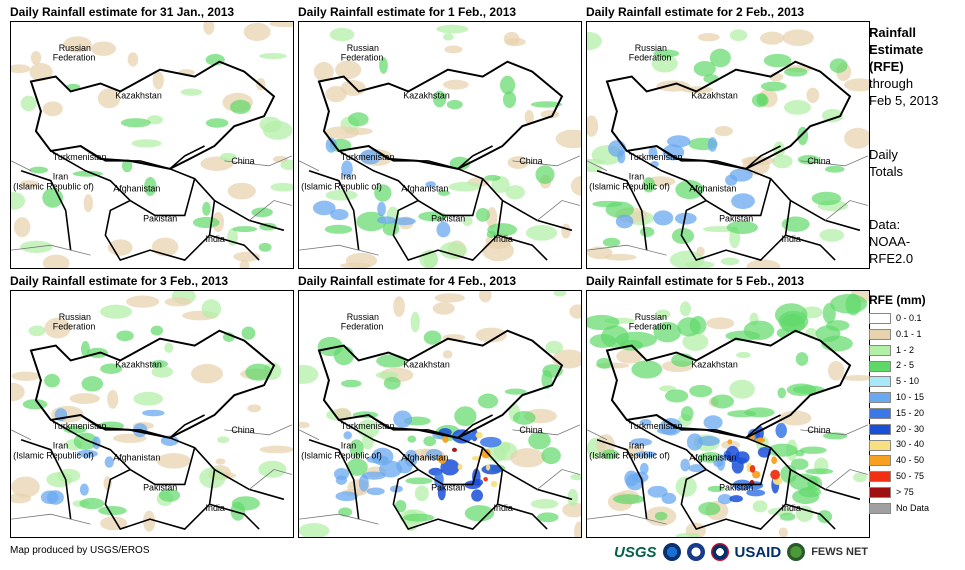 The image size is (965, 570). I want to click on legend-item: 15 - 20, so click(896, 413).